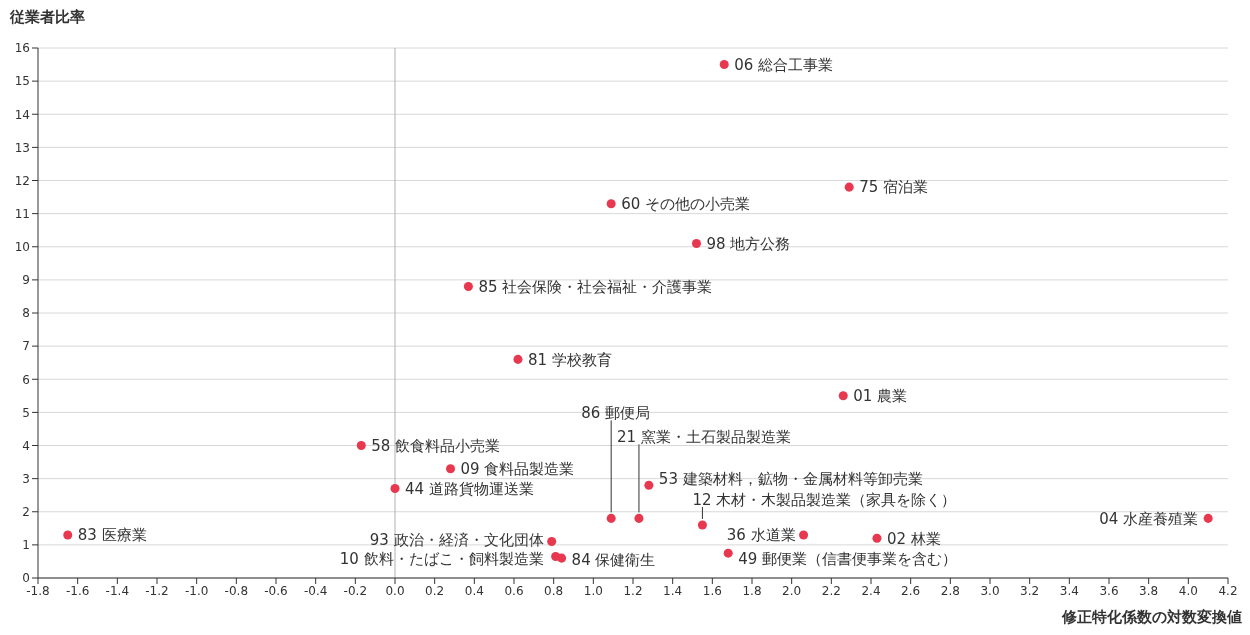 Image resolution: width=1250 pixels, height=635 pixels. Describe the element at coordinates (436, 445) in the screenshot. I see `annotation: 58 飲食料品小売業` at that location.